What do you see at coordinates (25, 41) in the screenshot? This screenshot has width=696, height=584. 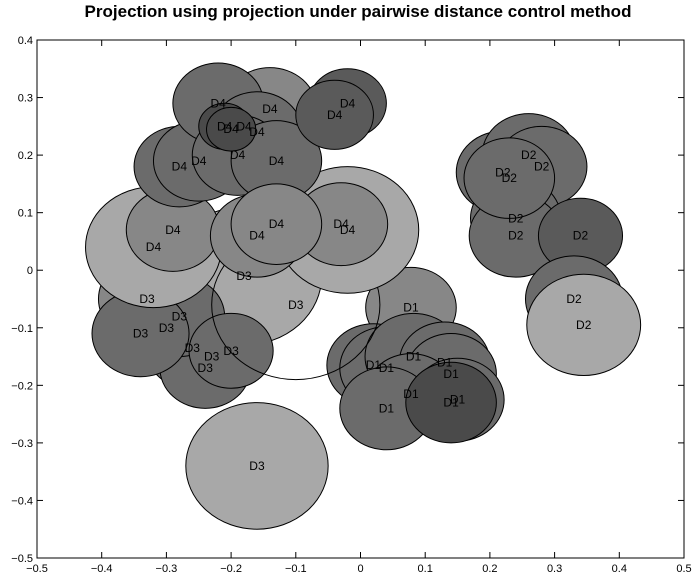 I see `y-tick-label: 0.4` at bounding box center [25, 41].